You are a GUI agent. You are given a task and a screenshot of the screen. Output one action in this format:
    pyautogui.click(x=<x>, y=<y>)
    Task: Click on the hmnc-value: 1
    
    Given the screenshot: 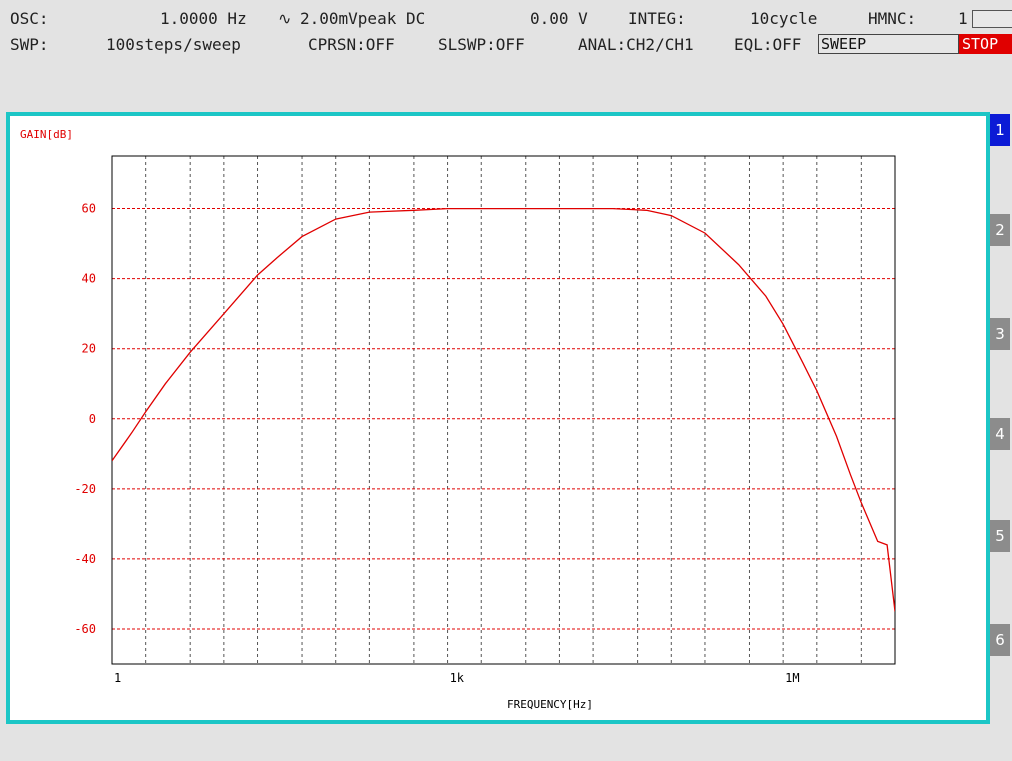 What is the action you would take?
    pyautogui.click(x=963, y=18)
    